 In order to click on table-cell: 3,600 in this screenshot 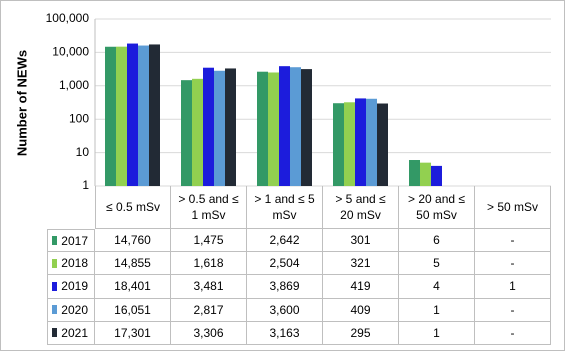, I will do `click(285, 310)`.